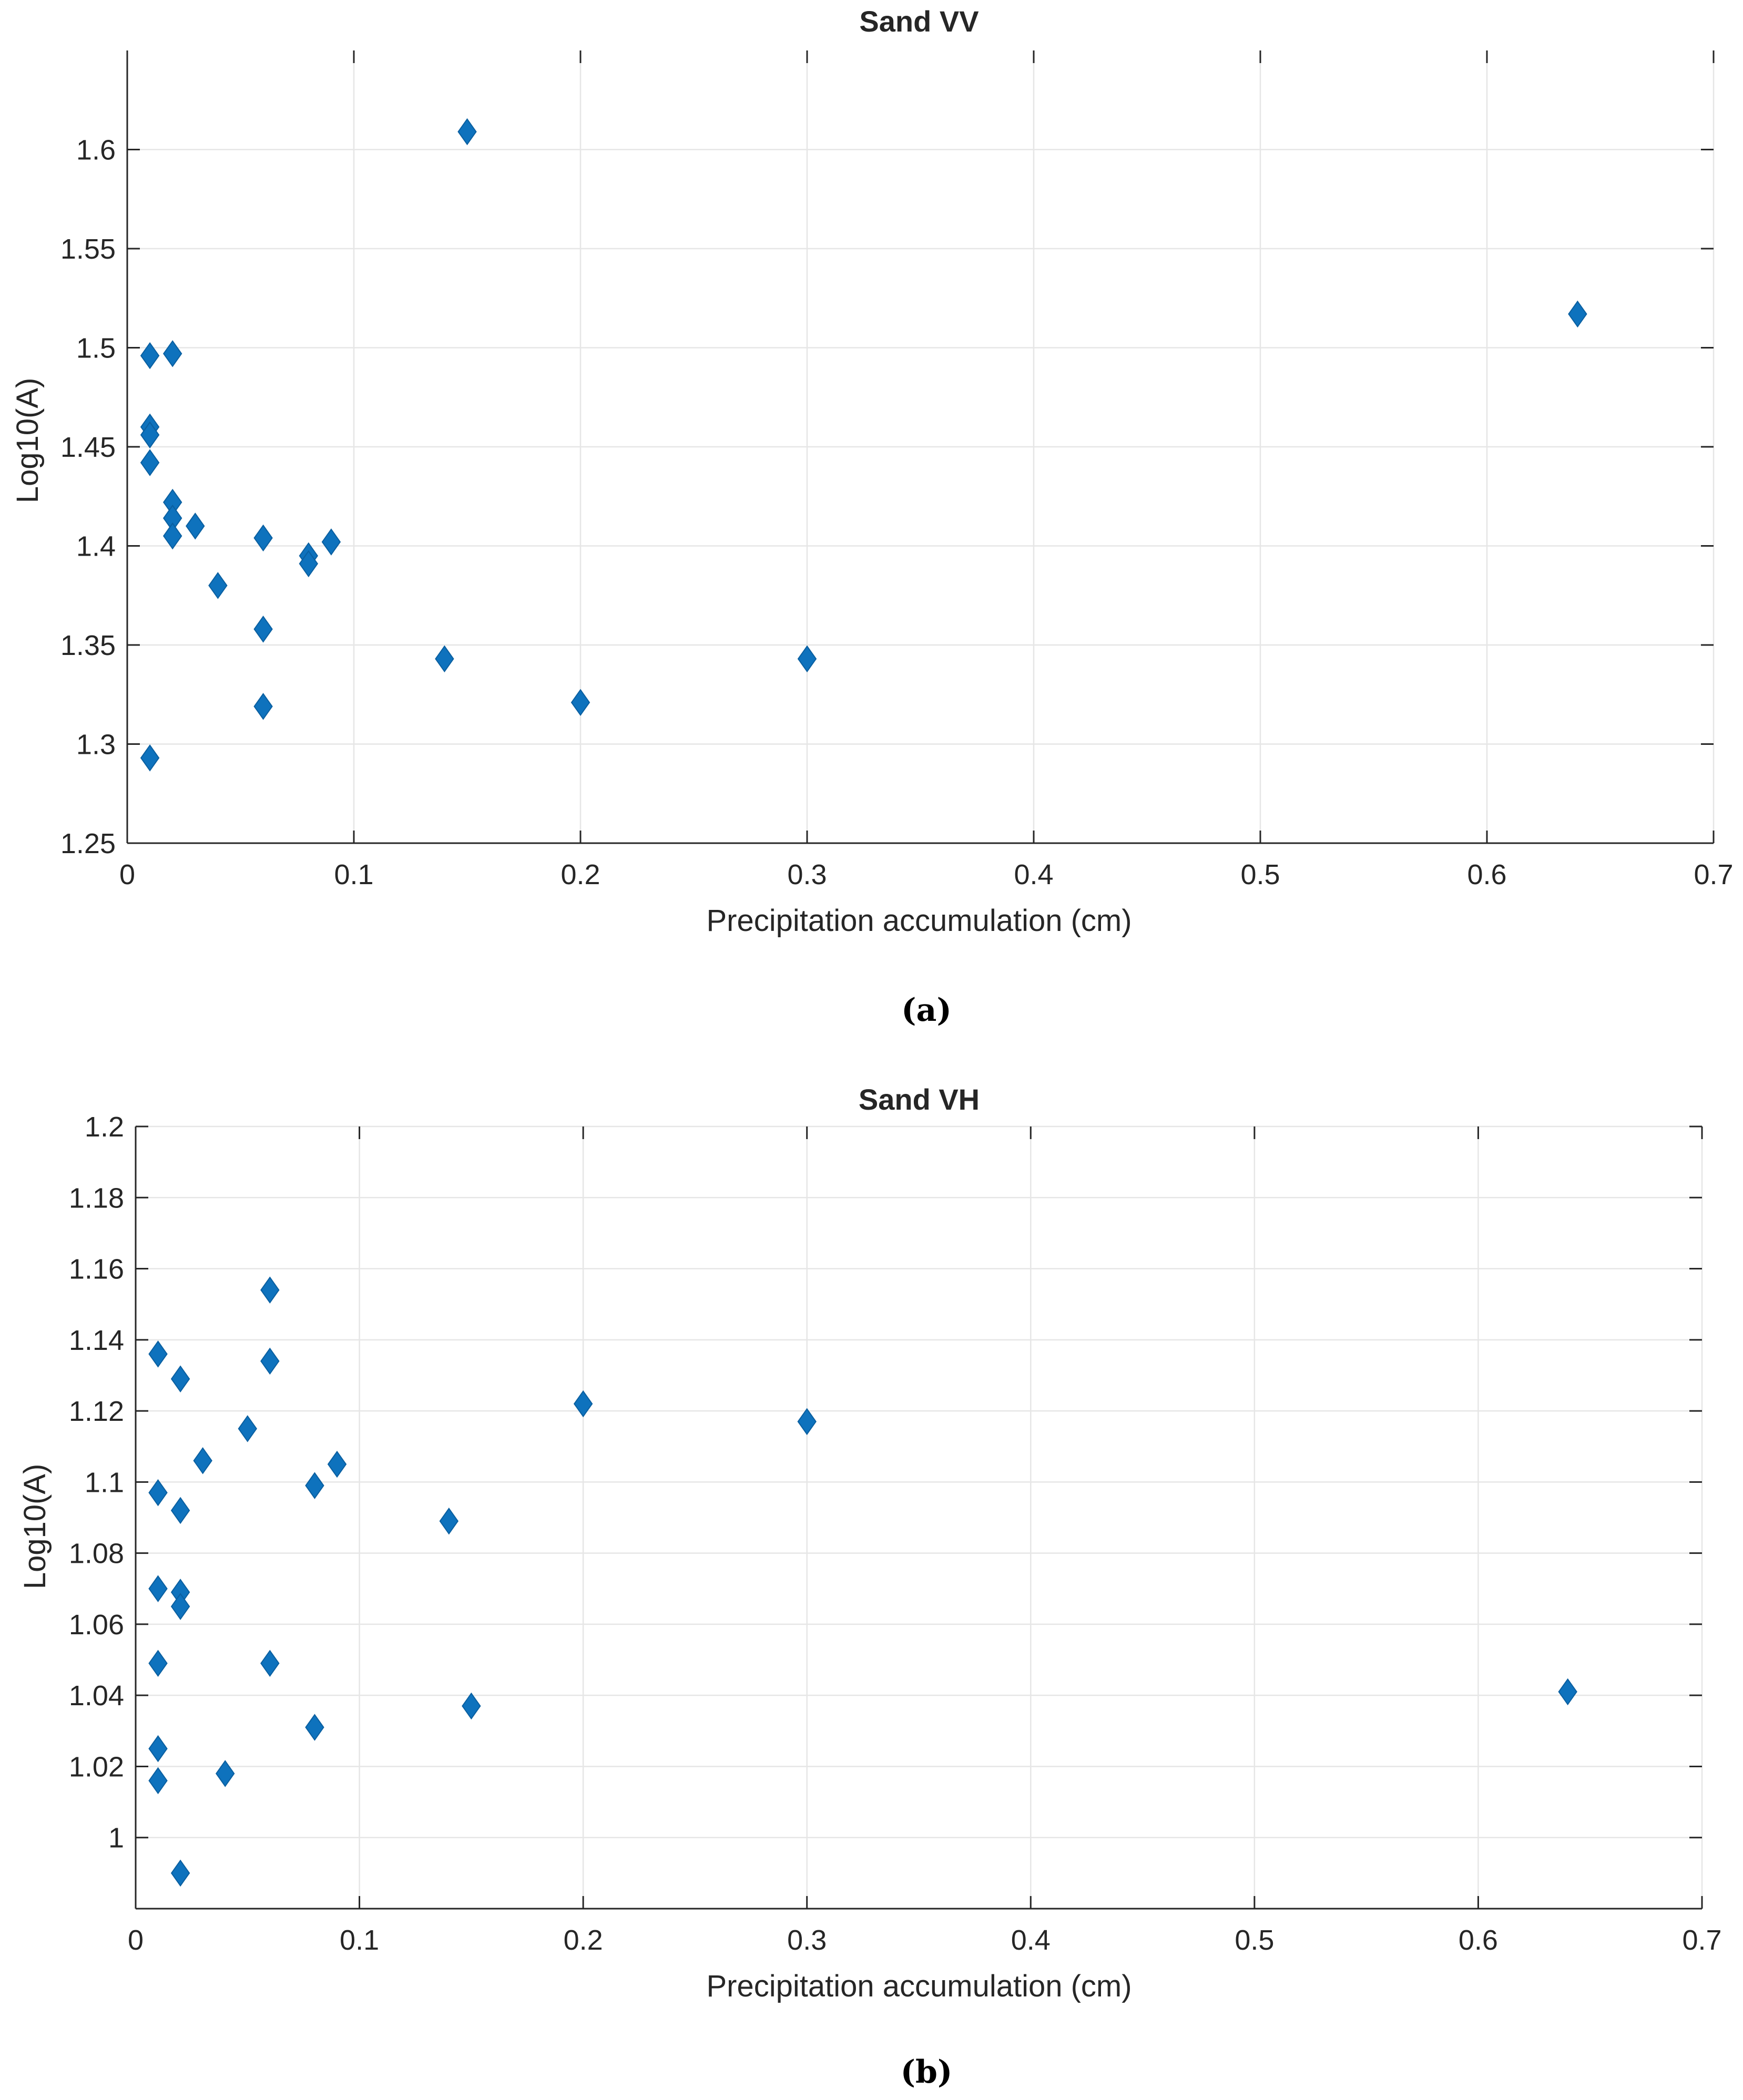 This screenshot has width=1743, height=2100. Describe the element at coordinates (96, 150) in the screenshot. I see `y-tick-label: 1.6` at that location.